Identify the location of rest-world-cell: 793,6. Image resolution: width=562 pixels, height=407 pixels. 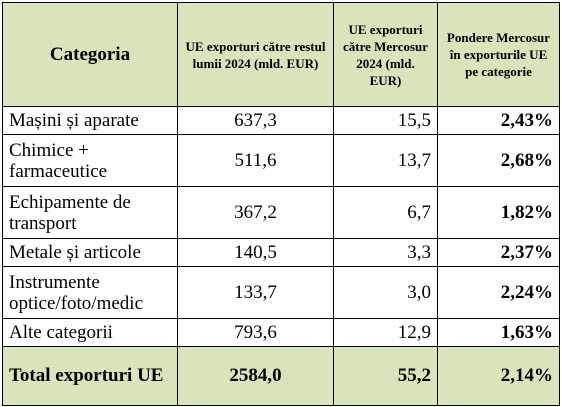
(255, 332).